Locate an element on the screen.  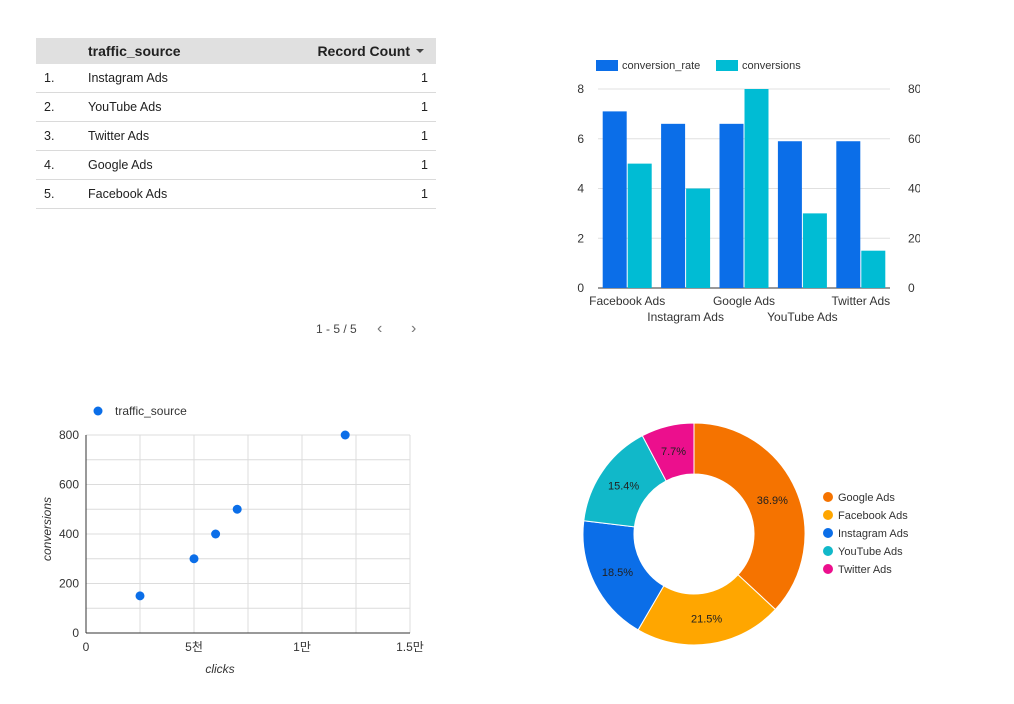
header-record-count-label: Record Count is located at coordinates (363, 51).